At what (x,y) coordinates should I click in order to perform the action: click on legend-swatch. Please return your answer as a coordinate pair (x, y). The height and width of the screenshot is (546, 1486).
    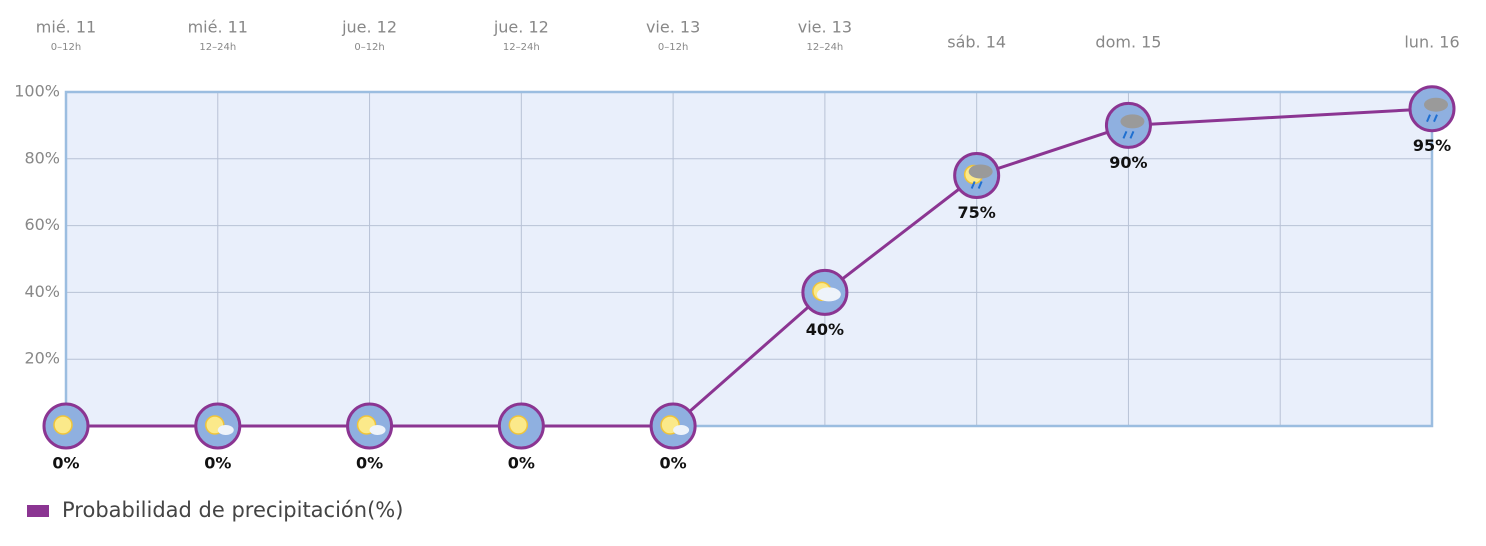
    Looking at the image, I should click on (38, 511).